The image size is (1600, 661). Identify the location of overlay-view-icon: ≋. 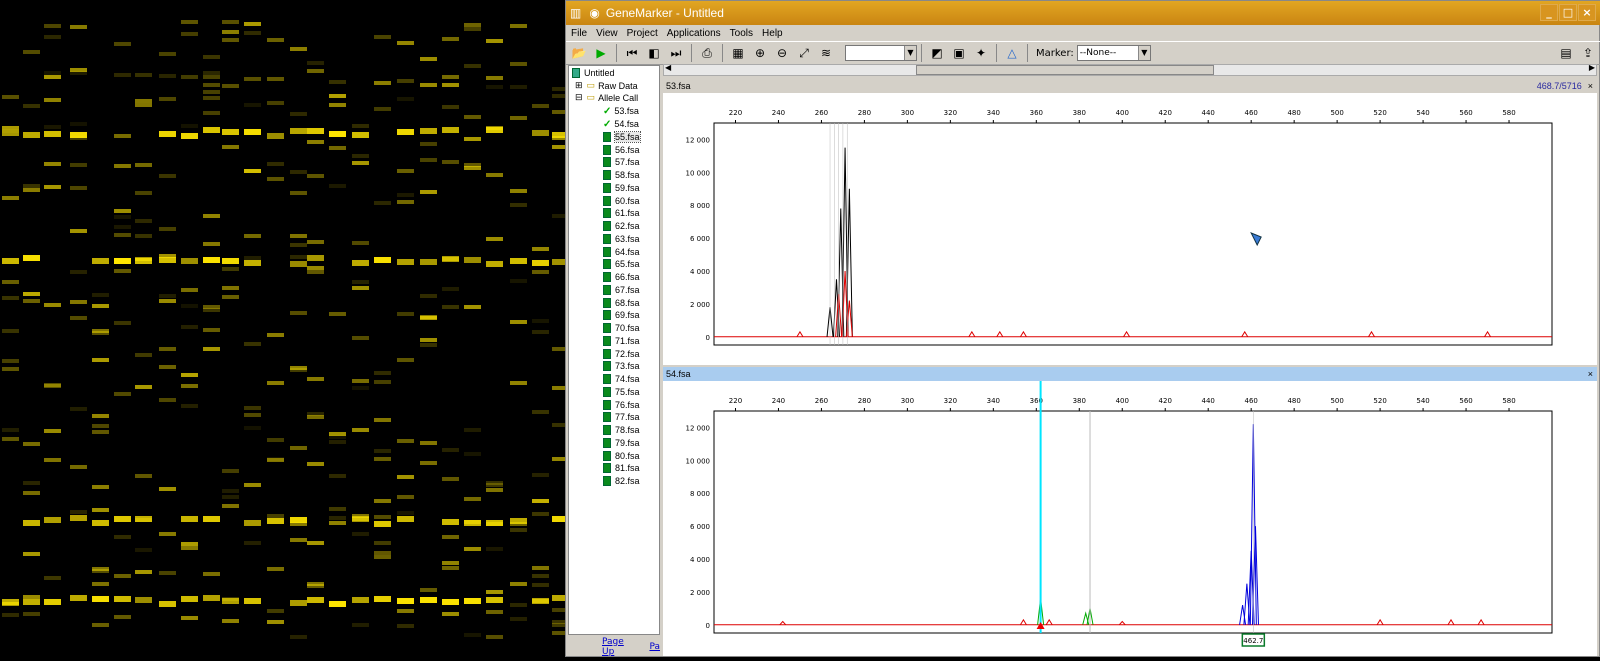
(826, 53).